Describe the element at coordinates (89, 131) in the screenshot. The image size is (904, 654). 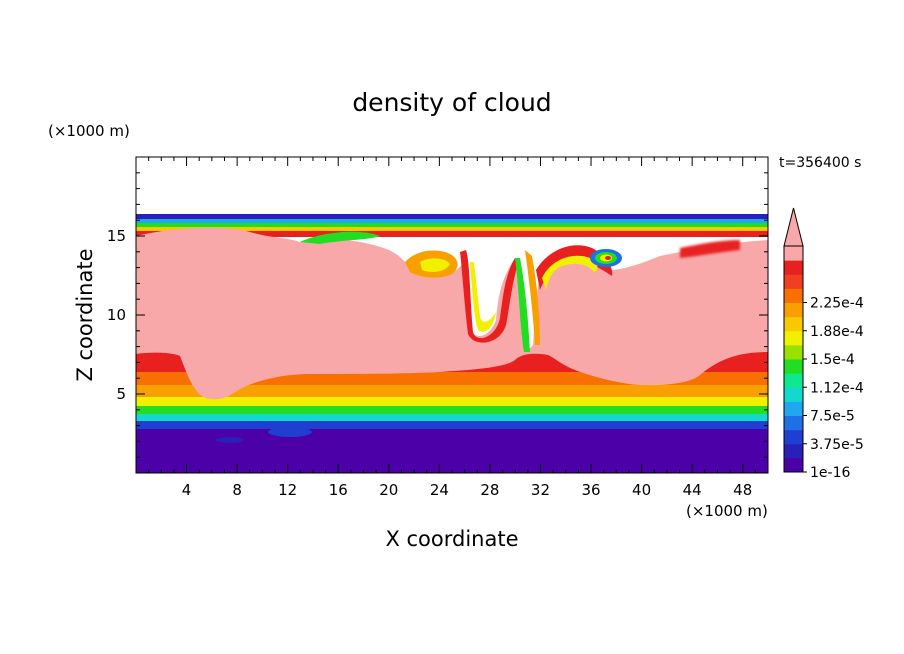
I see `y-unit-label: (×1000 m)` at that location.